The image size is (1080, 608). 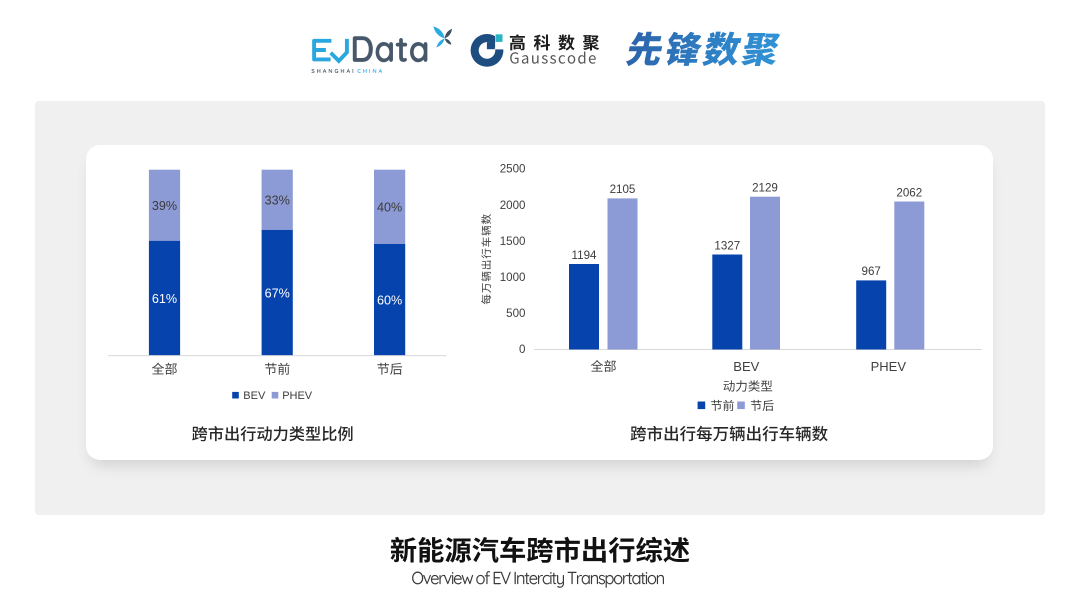 I want to click on svg-text: 1327, so click(x=727, y=245).